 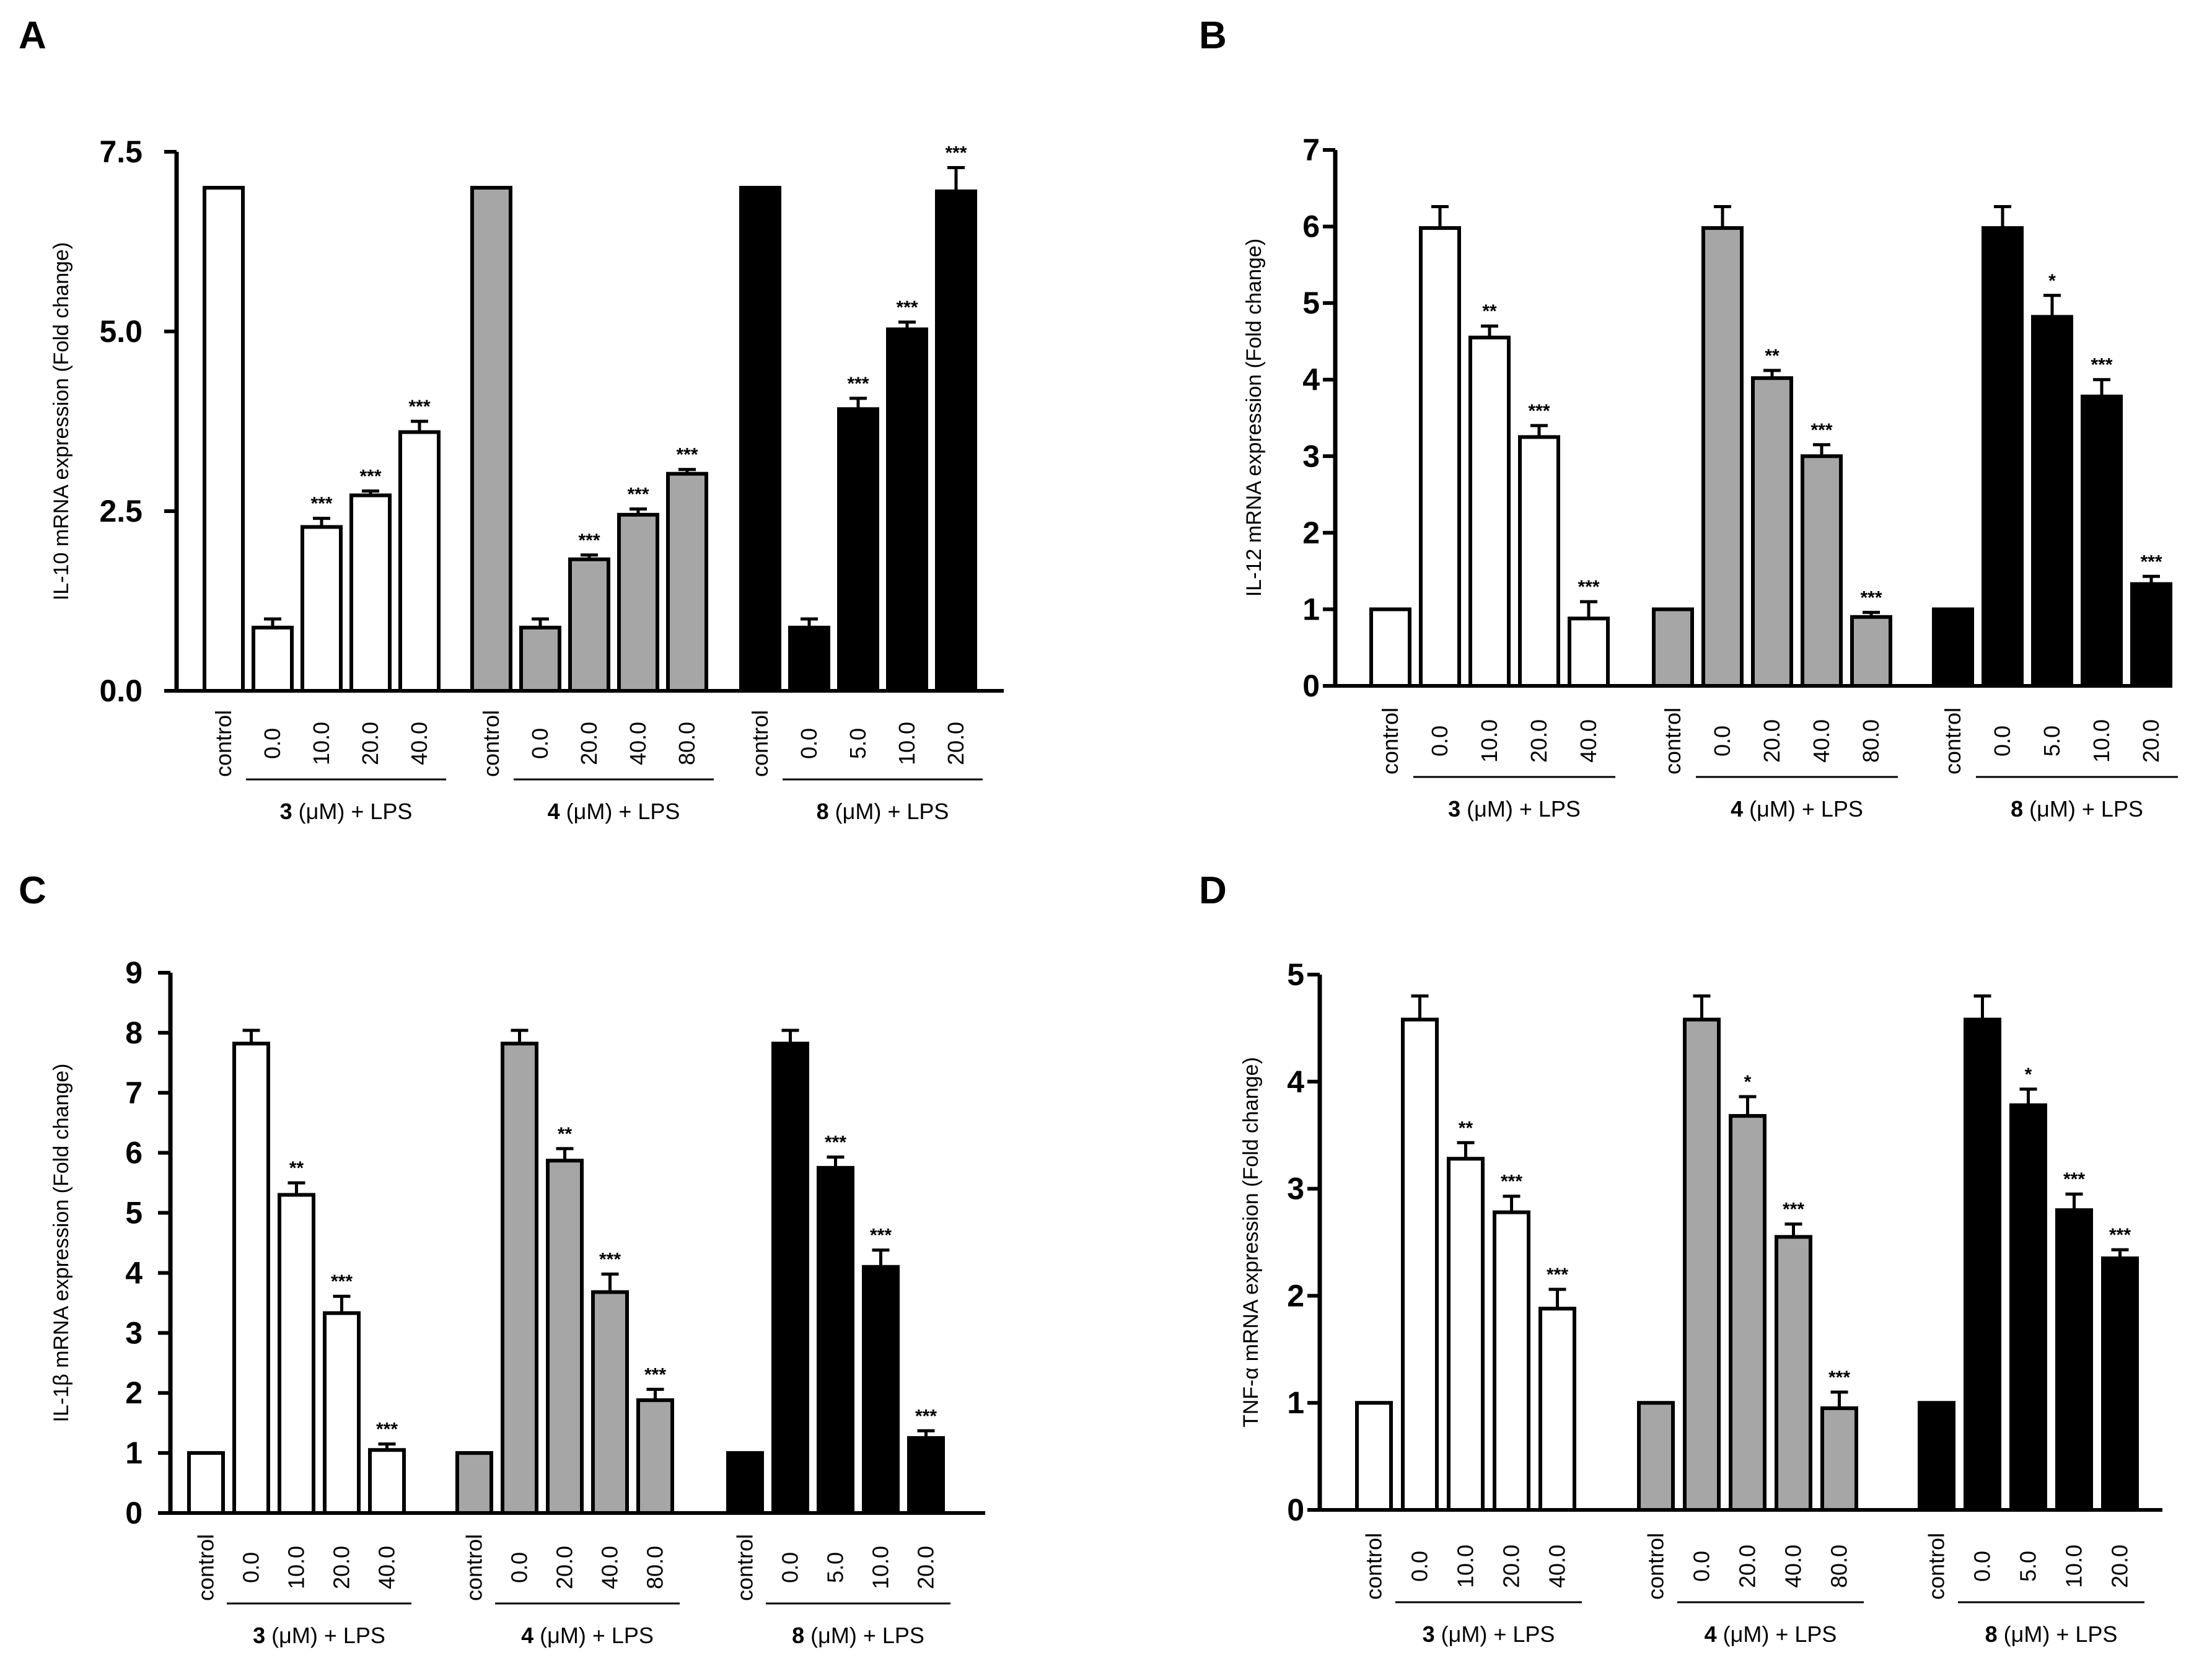 What do you see at coordinates (1311, 379) in the screenshot?
I see `y-tick-label: 4` at bounding box center [1311, 379].